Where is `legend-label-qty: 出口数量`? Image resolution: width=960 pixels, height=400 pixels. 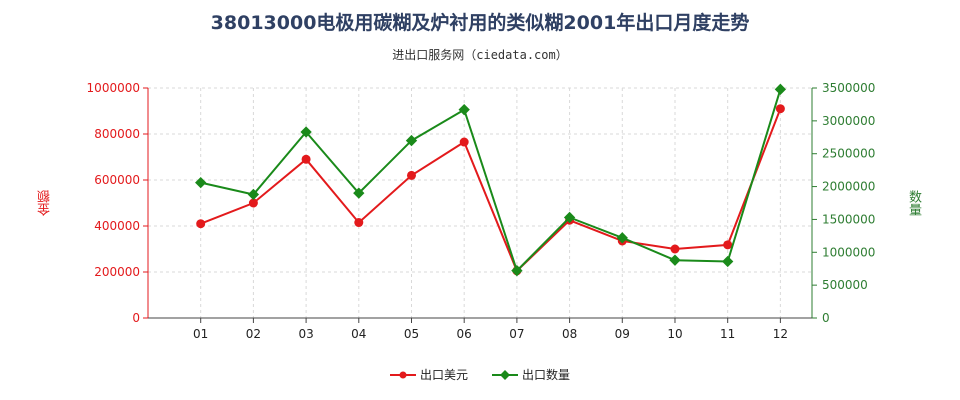
legend-label-qty: 出口数量 is located at coordinates (546, 375).